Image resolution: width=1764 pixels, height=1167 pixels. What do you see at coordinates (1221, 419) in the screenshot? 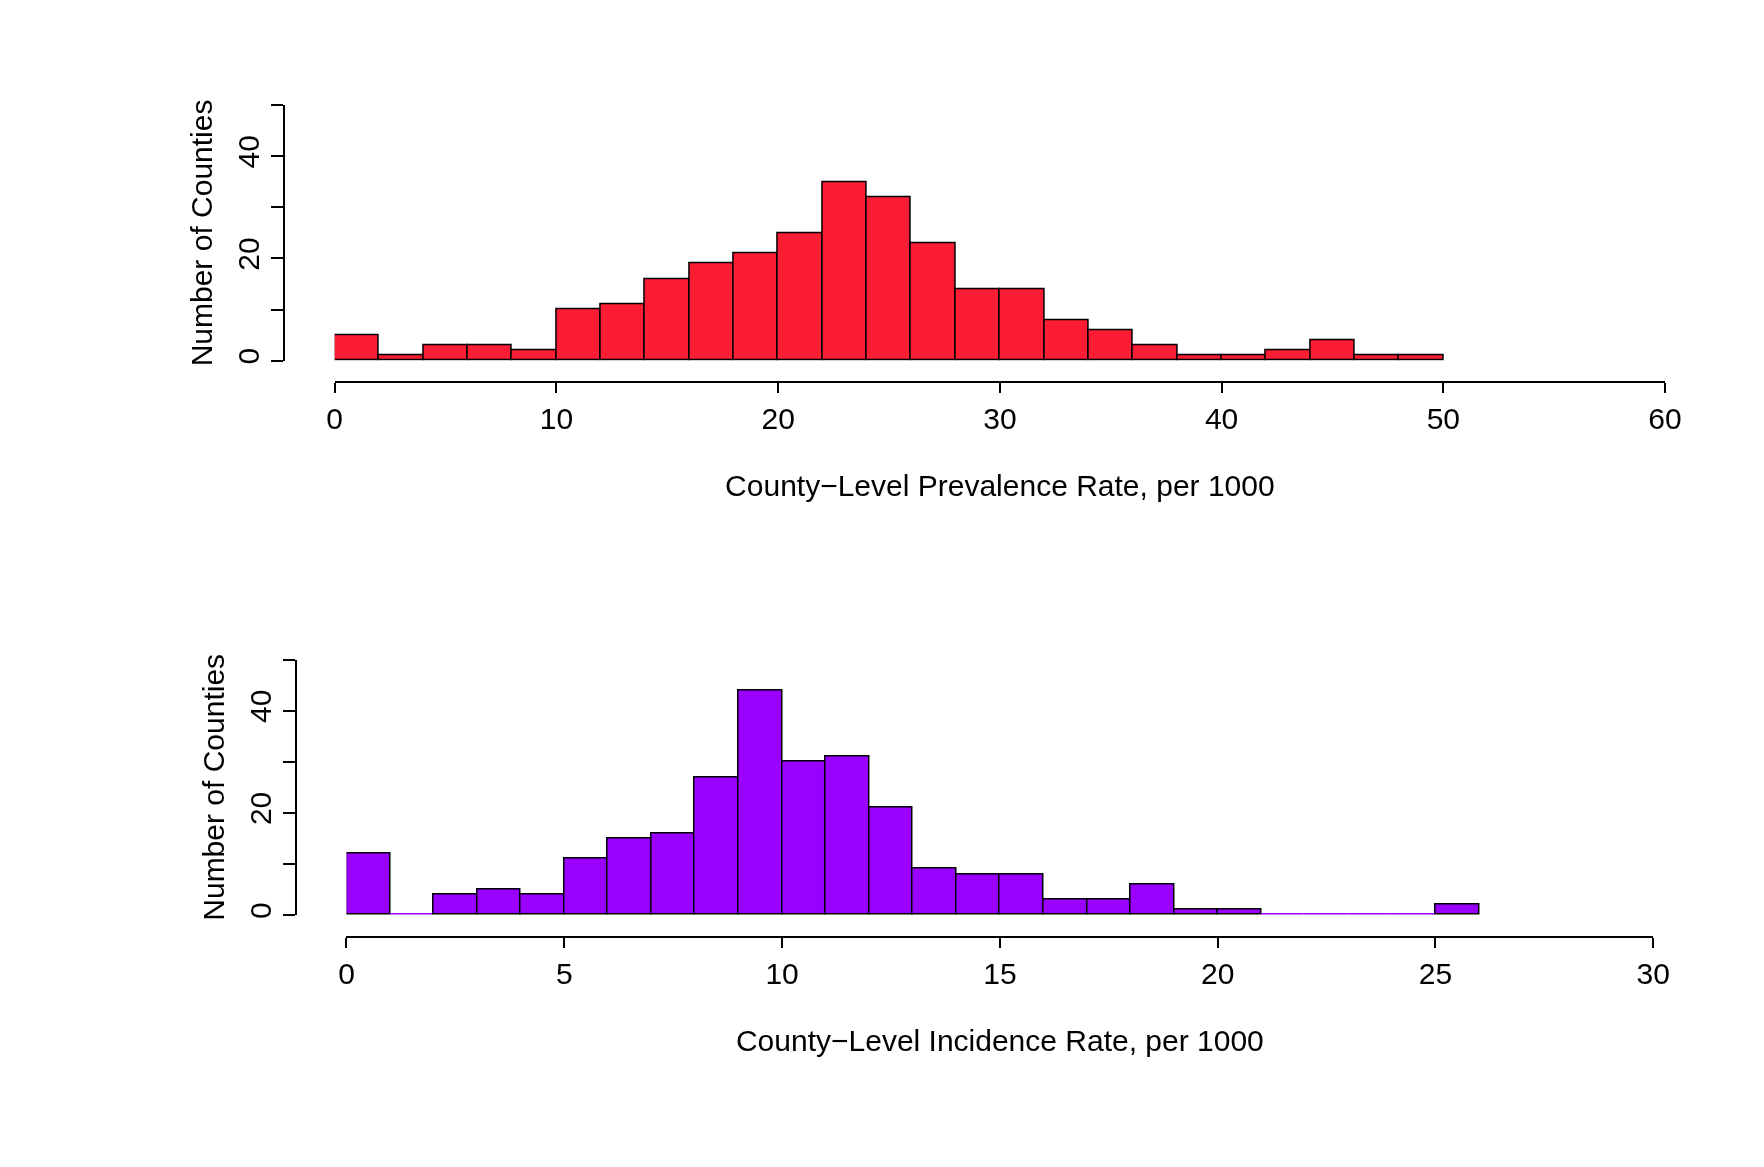
I see `x-tick-label: 40` at bounding box center [1221, 419].